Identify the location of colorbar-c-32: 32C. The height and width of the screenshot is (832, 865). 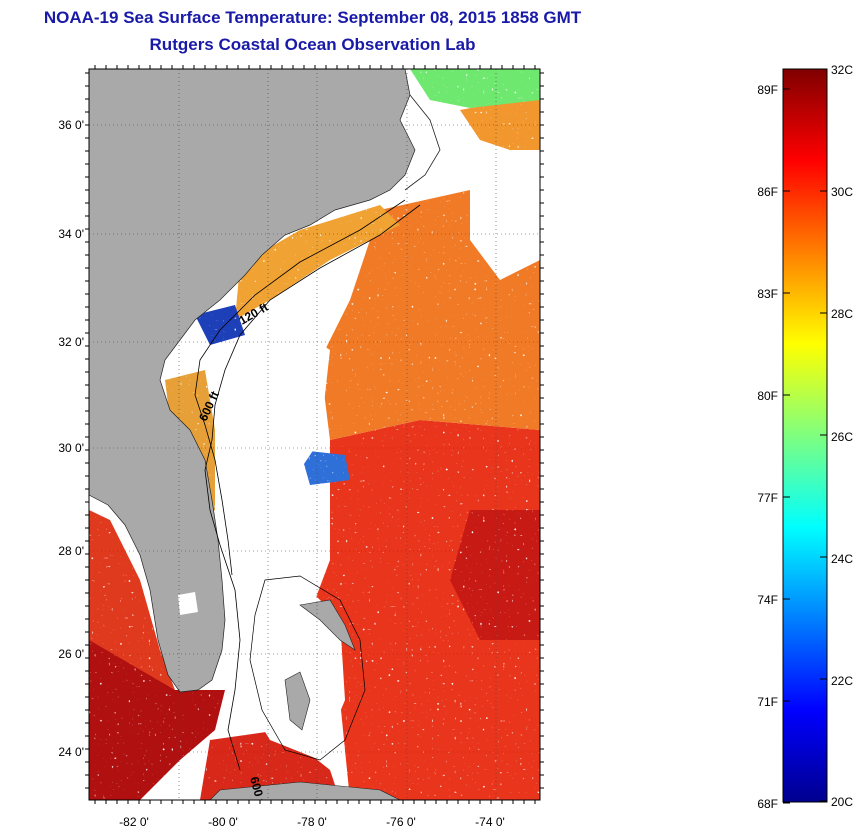
(842, 70).